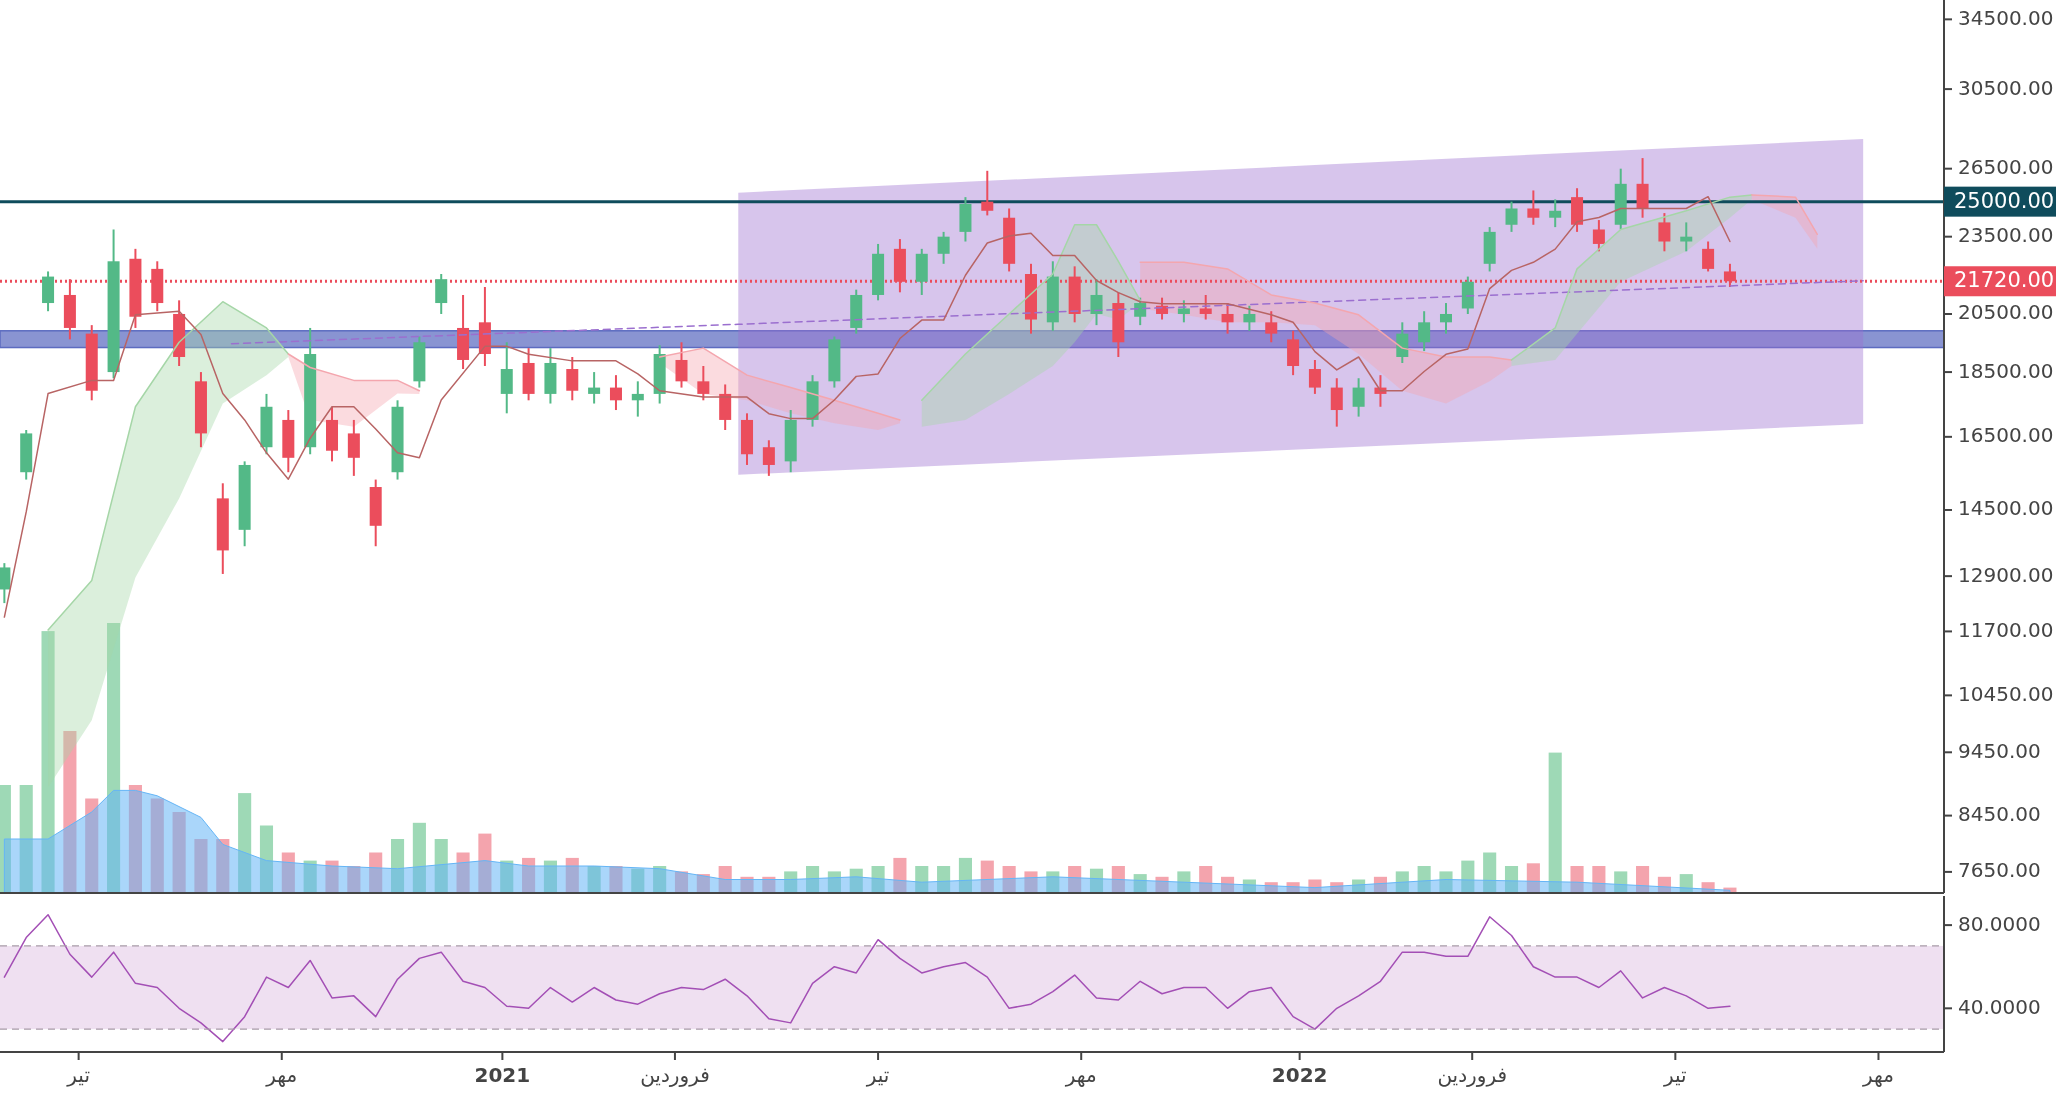  What do you see at coordinates (1999, 870) in the screenshot?
I see `y-tick-label: 7650.00` at bounding box center [1999, 870].